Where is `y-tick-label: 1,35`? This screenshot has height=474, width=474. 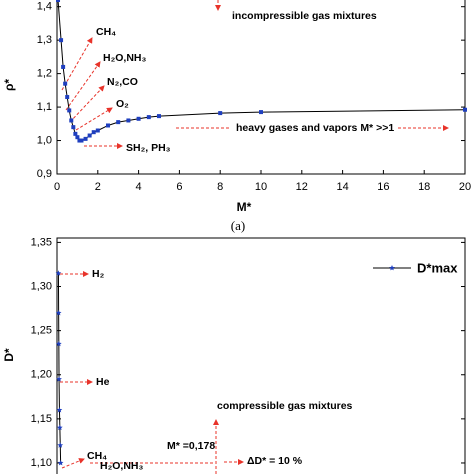 y-tick-label: 1,35 is located at coordinates (41, 242).